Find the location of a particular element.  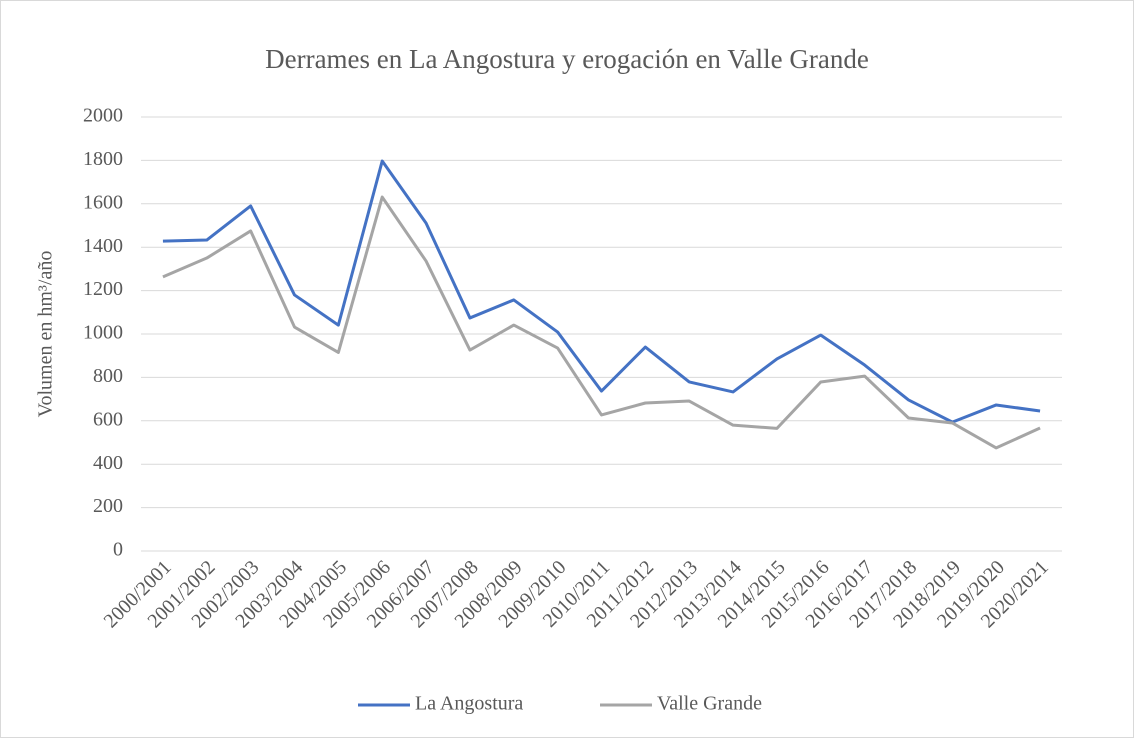

y-tick-label: 1400 is located at coordinates (103, 246).